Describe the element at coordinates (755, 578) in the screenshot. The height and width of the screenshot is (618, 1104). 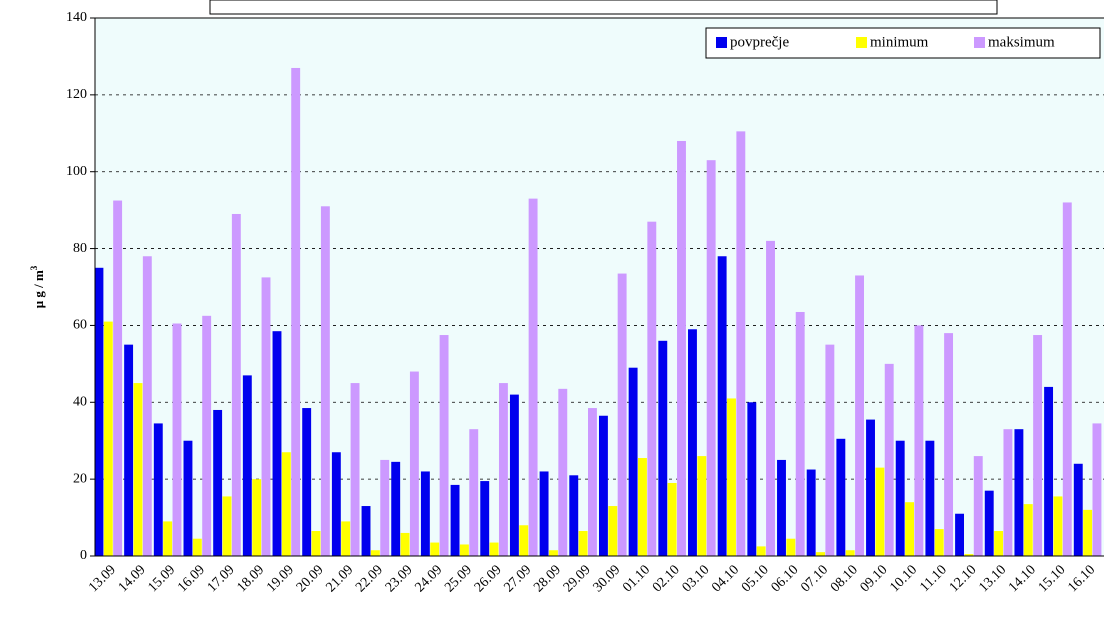
I see `x-tick-label: 05.10` at that location.